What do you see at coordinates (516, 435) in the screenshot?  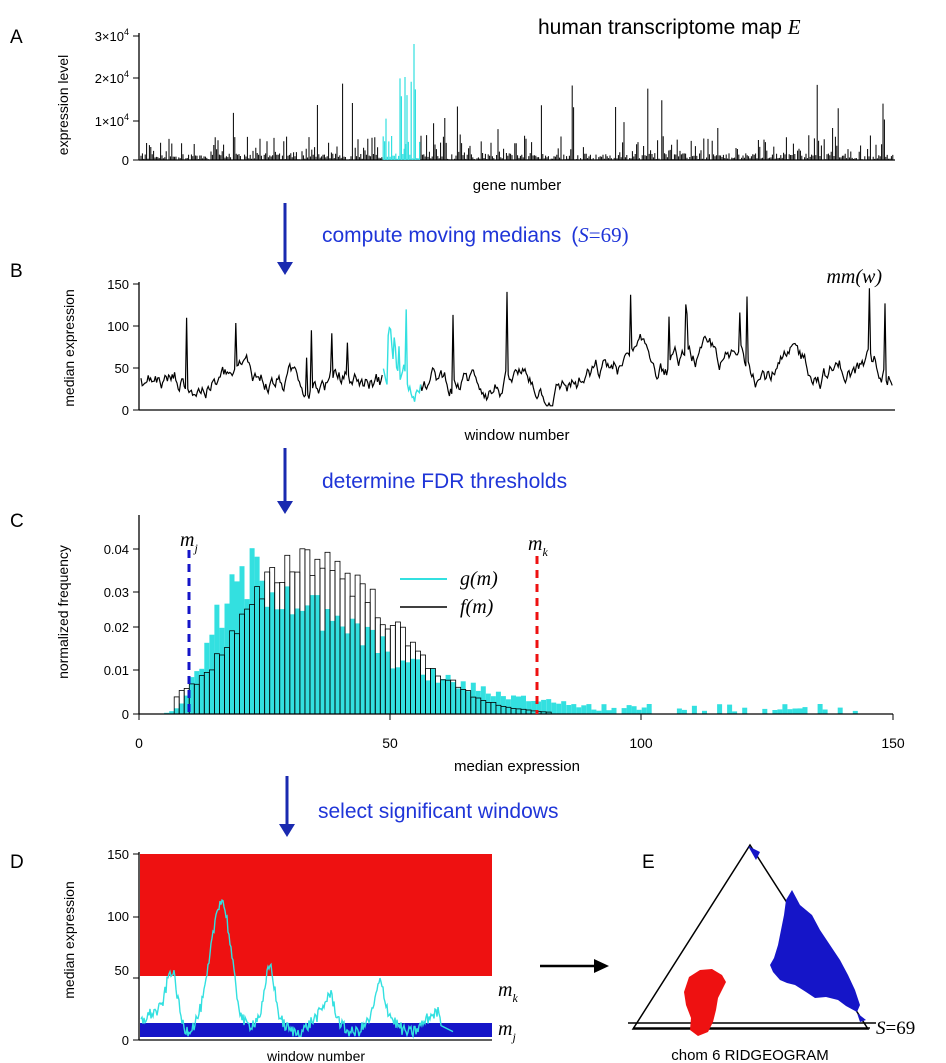 I see `panel-b-xlabel: window number` at bounding box center [516, 435].